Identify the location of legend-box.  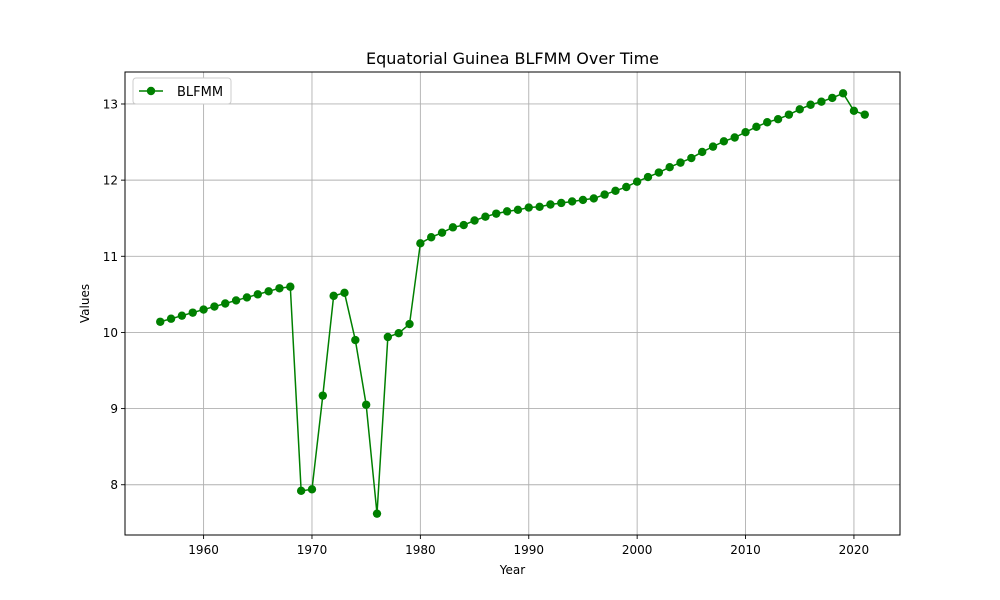
(182, 91).